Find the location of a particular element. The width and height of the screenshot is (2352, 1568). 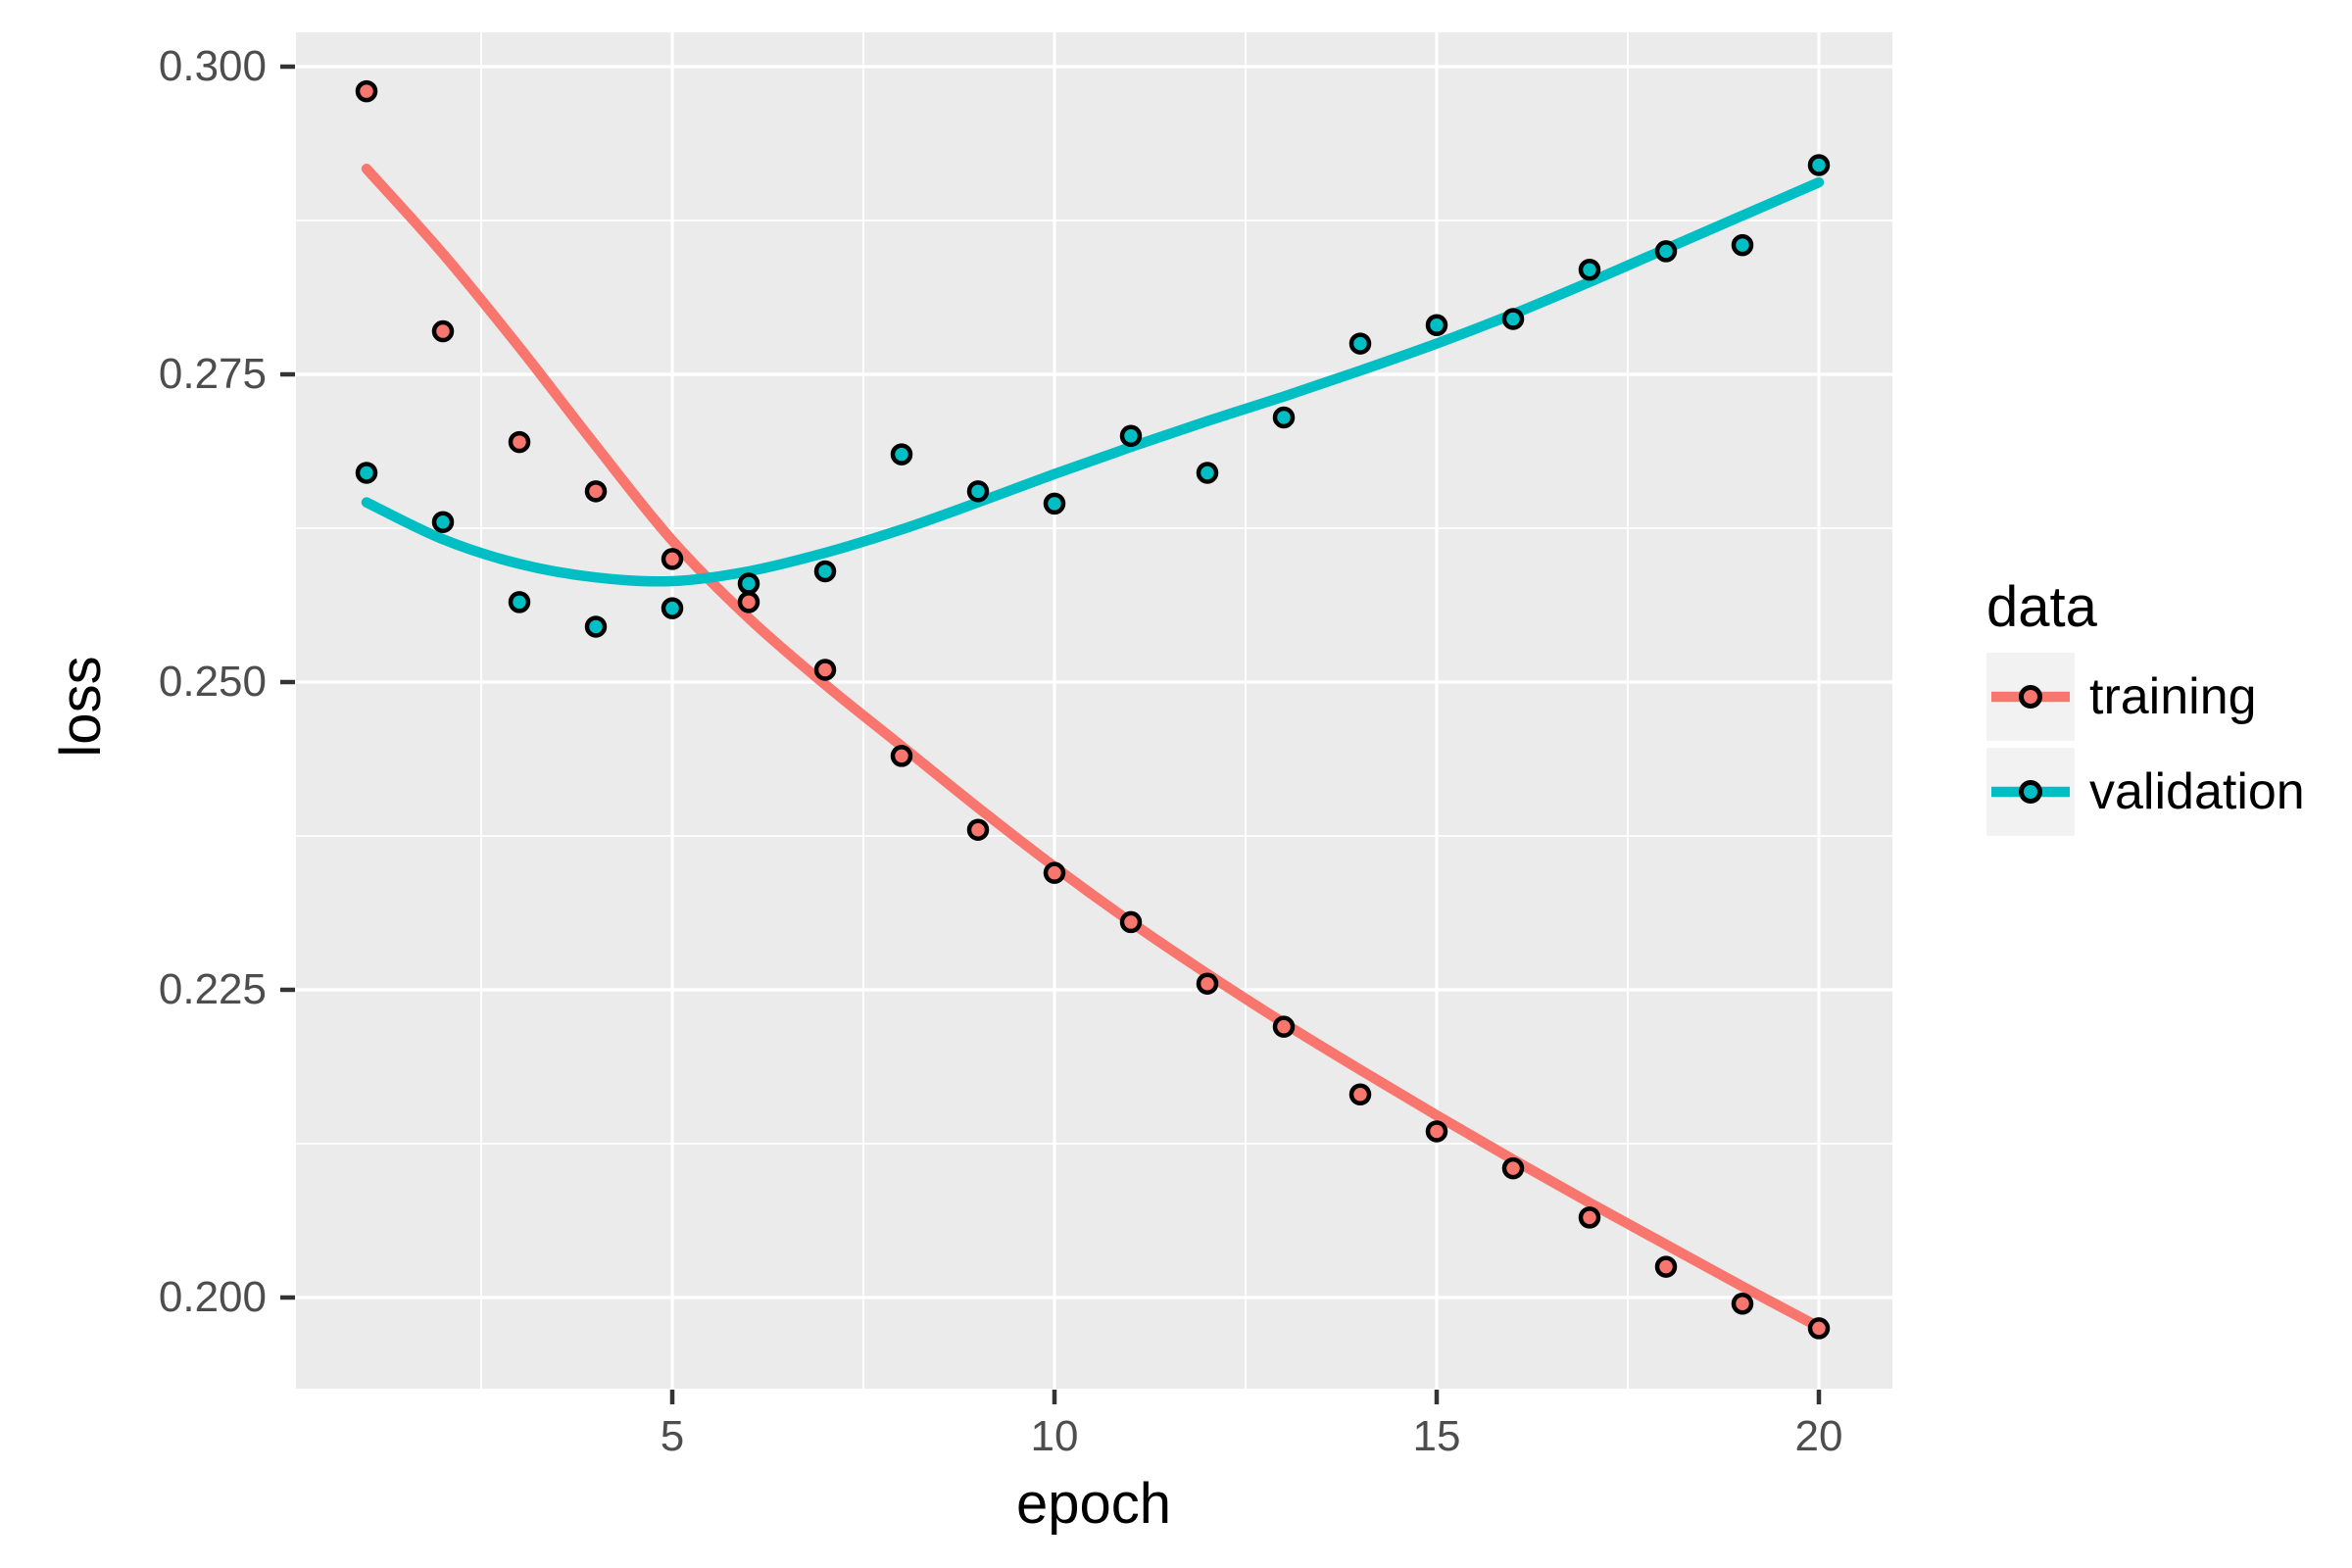

y-tick-label: 0.250 is located at coordinates (212, 682).